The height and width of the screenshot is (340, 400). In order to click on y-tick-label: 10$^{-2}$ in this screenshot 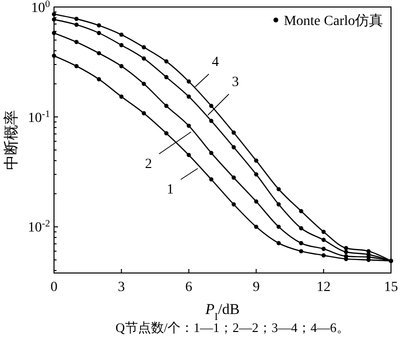, I will do `click(39, 227)`.